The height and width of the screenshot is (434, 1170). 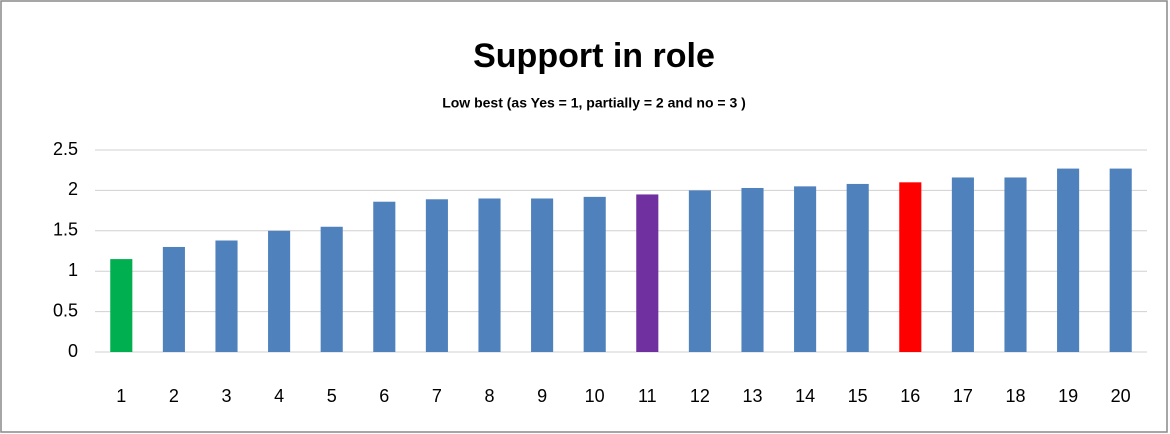 What do you see at coordinates (73, 351) in the screenshot?
I see `y-tick-label: 0` at bounding box center [73, 351].